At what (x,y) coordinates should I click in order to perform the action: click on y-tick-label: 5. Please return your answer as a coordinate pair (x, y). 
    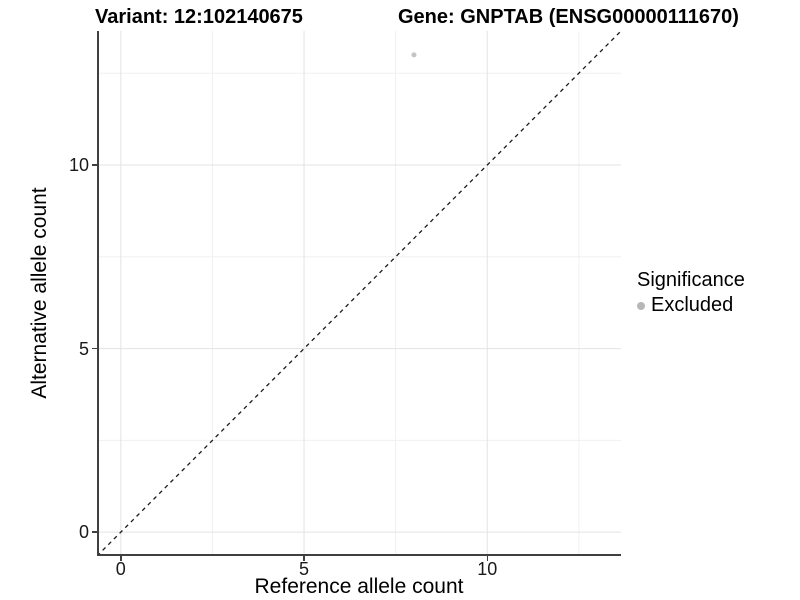
    Looking at the image, I should click on (83, 348).